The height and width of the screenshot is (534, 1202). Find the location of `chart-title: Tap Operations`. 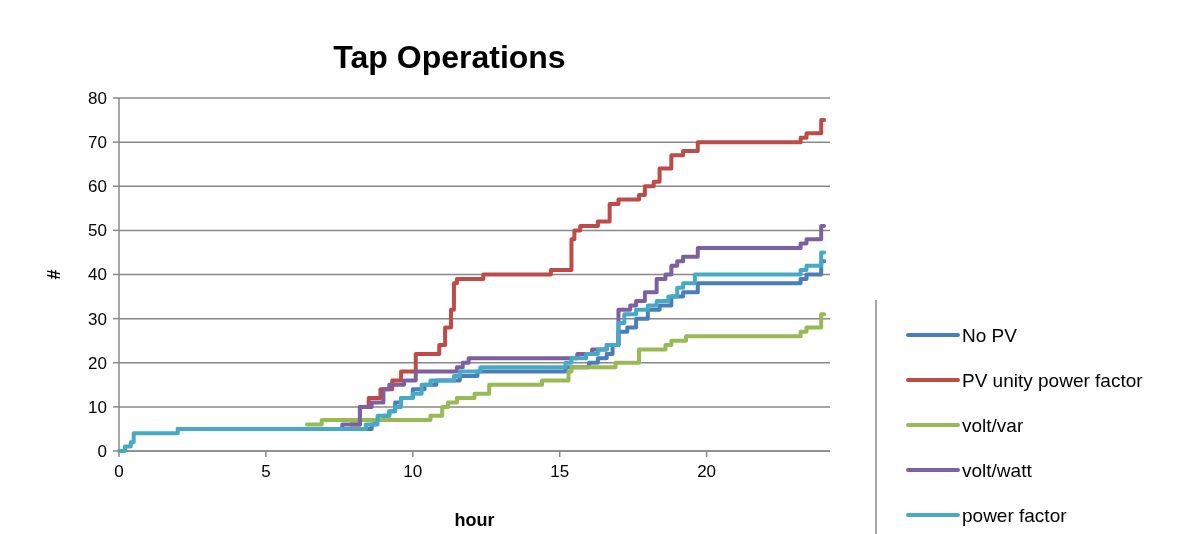

chart-title: Tap Operations is located at coordinates (449, 57).